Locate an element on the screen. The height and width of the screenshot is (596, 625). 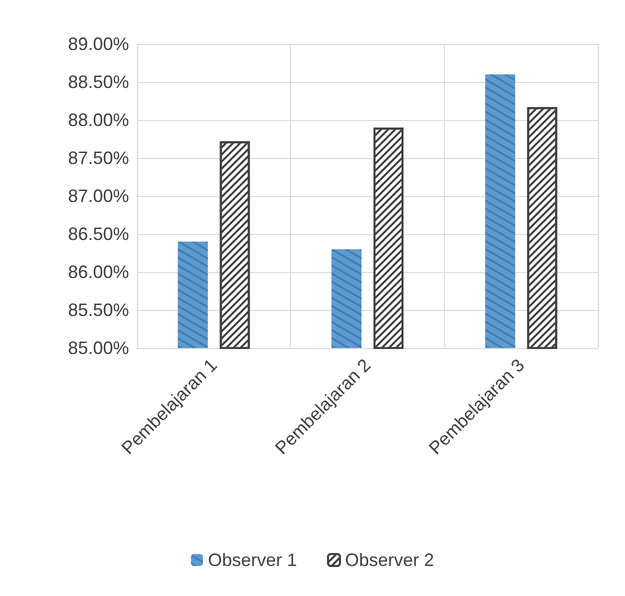
y-tick-label: 88.50% is located at coordinates (98, 82).